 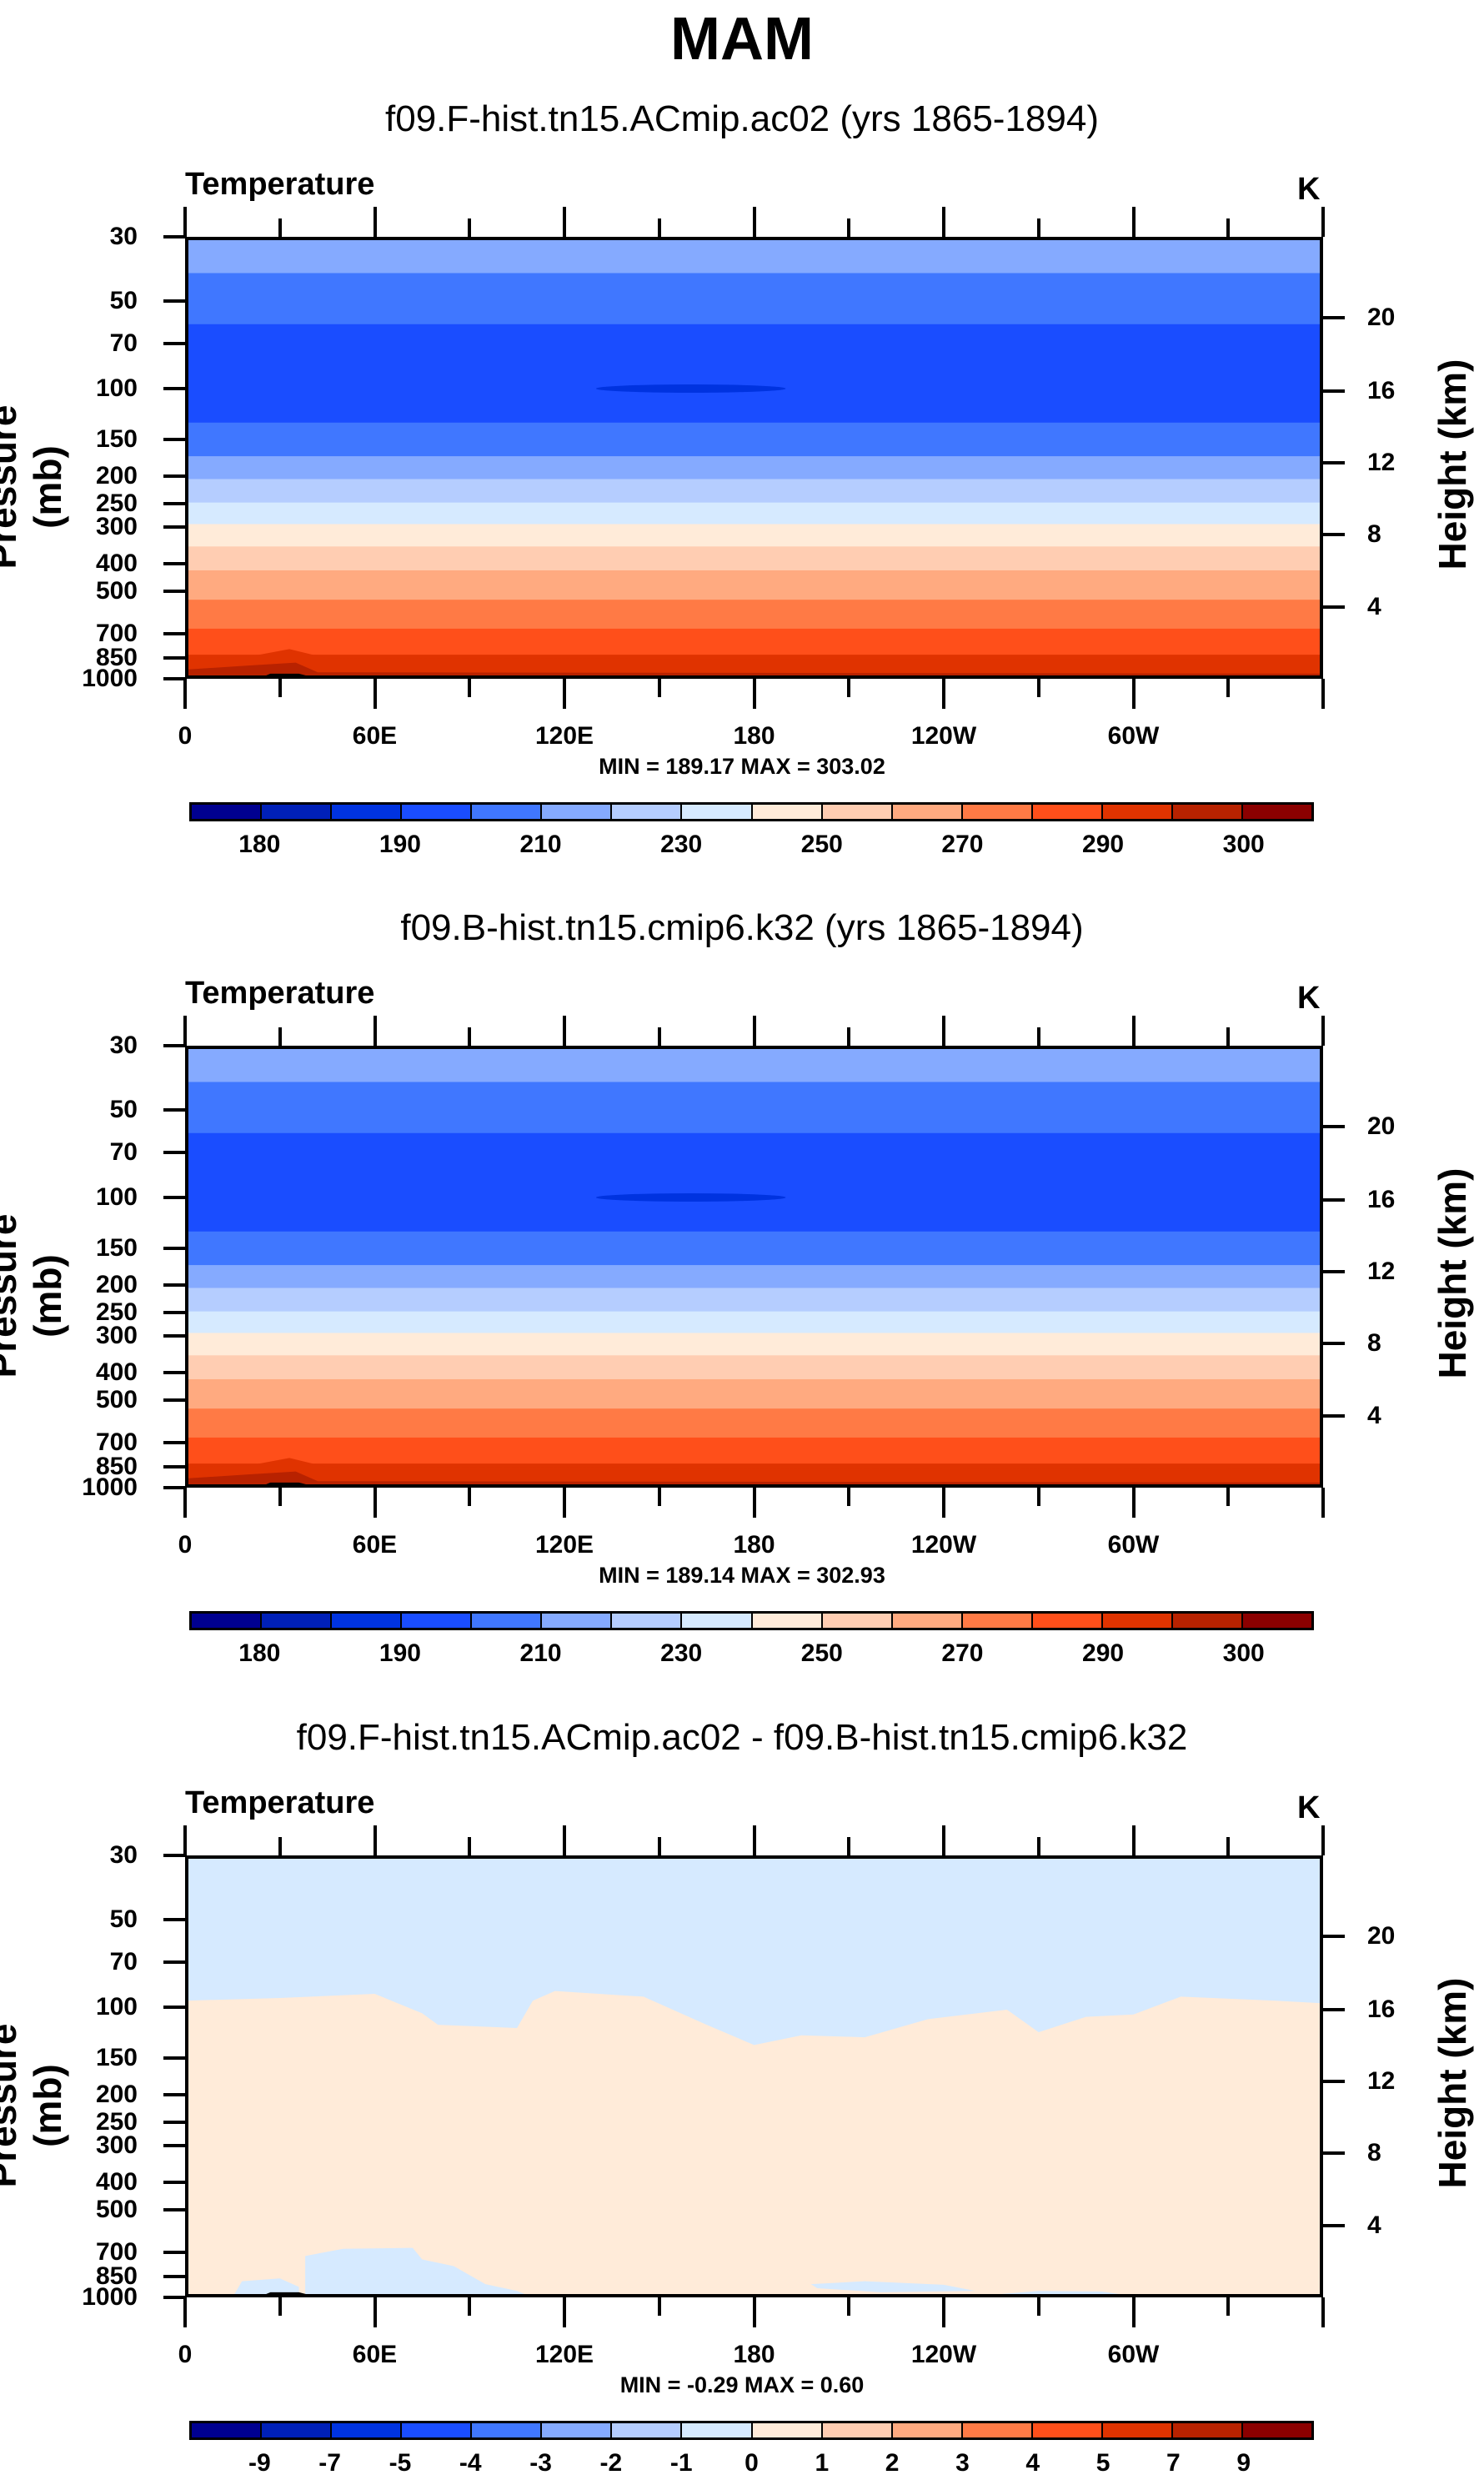 What do you see at coordinates (259, 1653) in the screenshot?
I see `colorbar-label: 180` at bounding box center [259, 1653].